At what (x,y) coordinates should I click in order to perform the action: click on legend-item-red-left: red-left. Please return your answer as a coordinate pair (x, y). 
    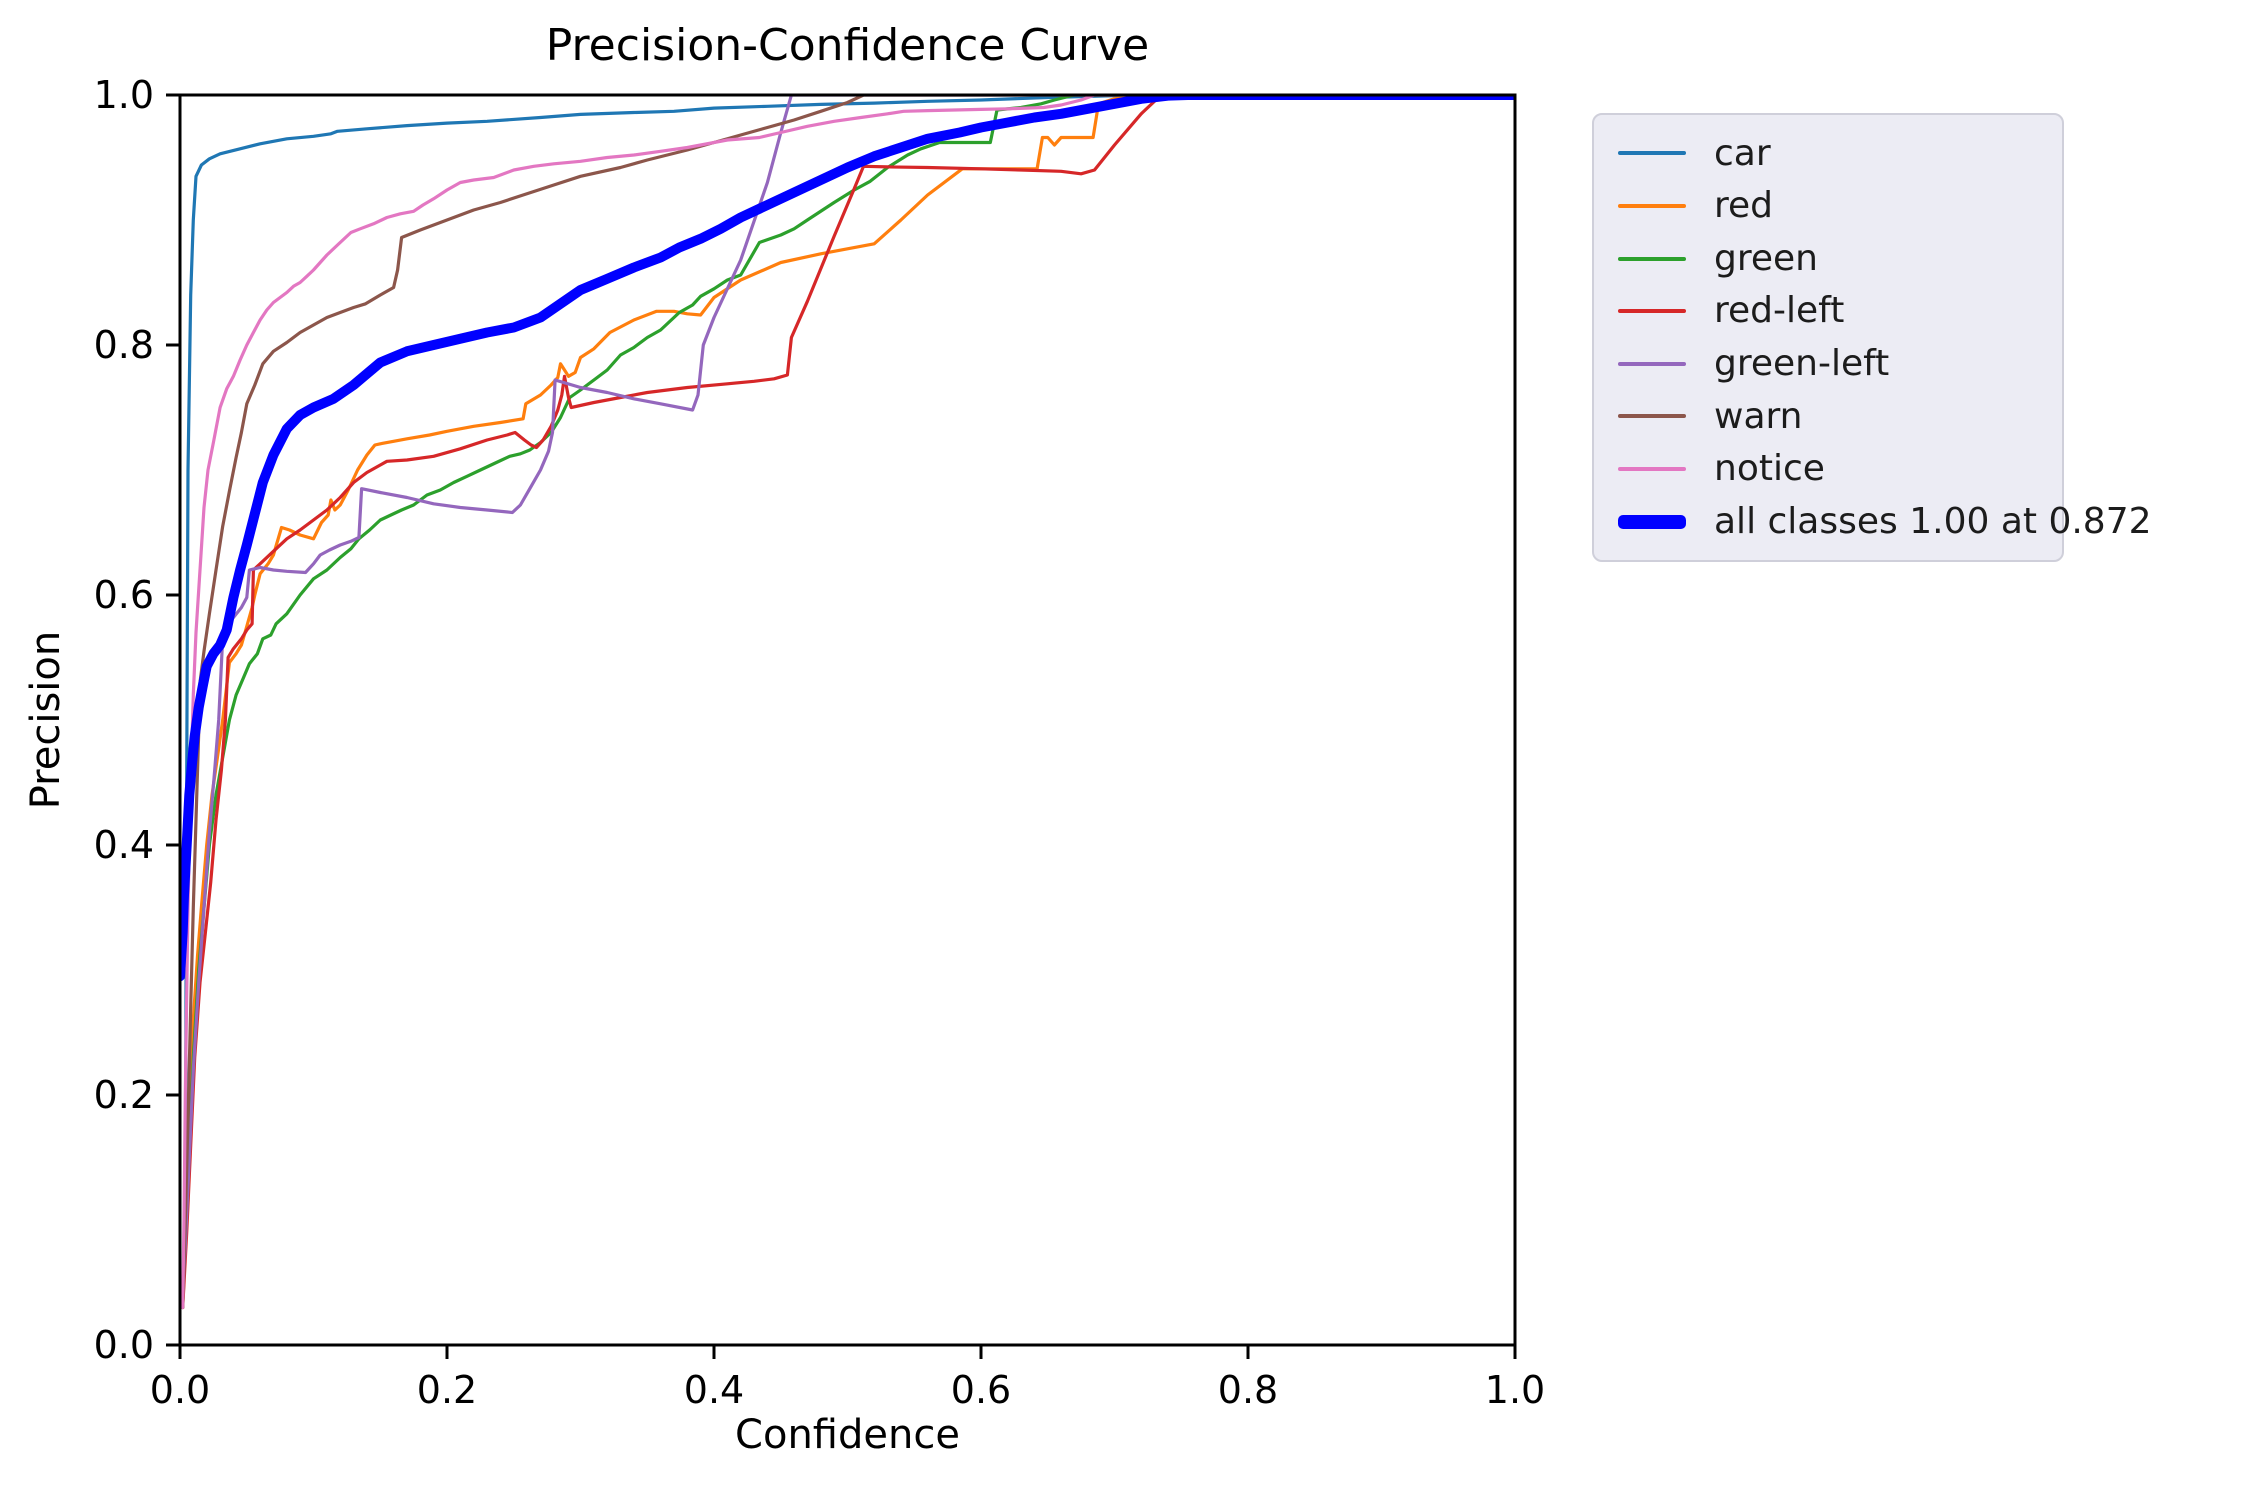
    Looking at the image, I should click on (1835, 311).